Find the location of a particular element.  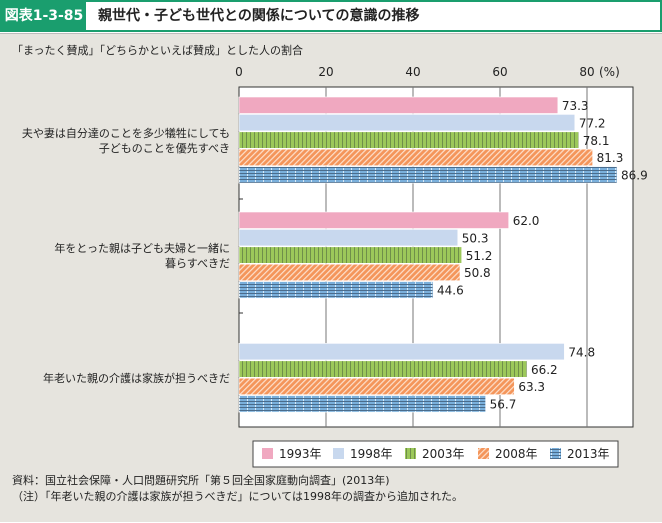

data-label: 44.6 is located at coordinates (450, 291).